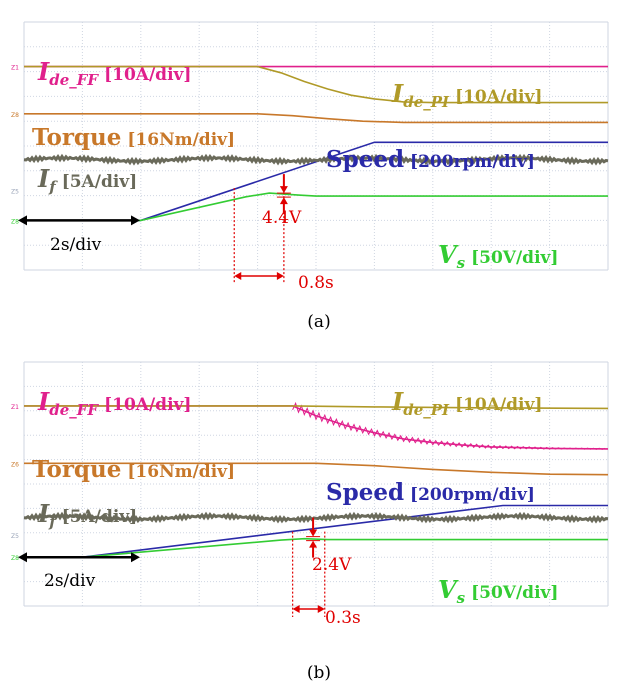 The height and width of the screenshot is (696, 638). Describe the element at coordinates (316, 407) in the screenshot. I see `trace-i-de-pi-b` at that location.